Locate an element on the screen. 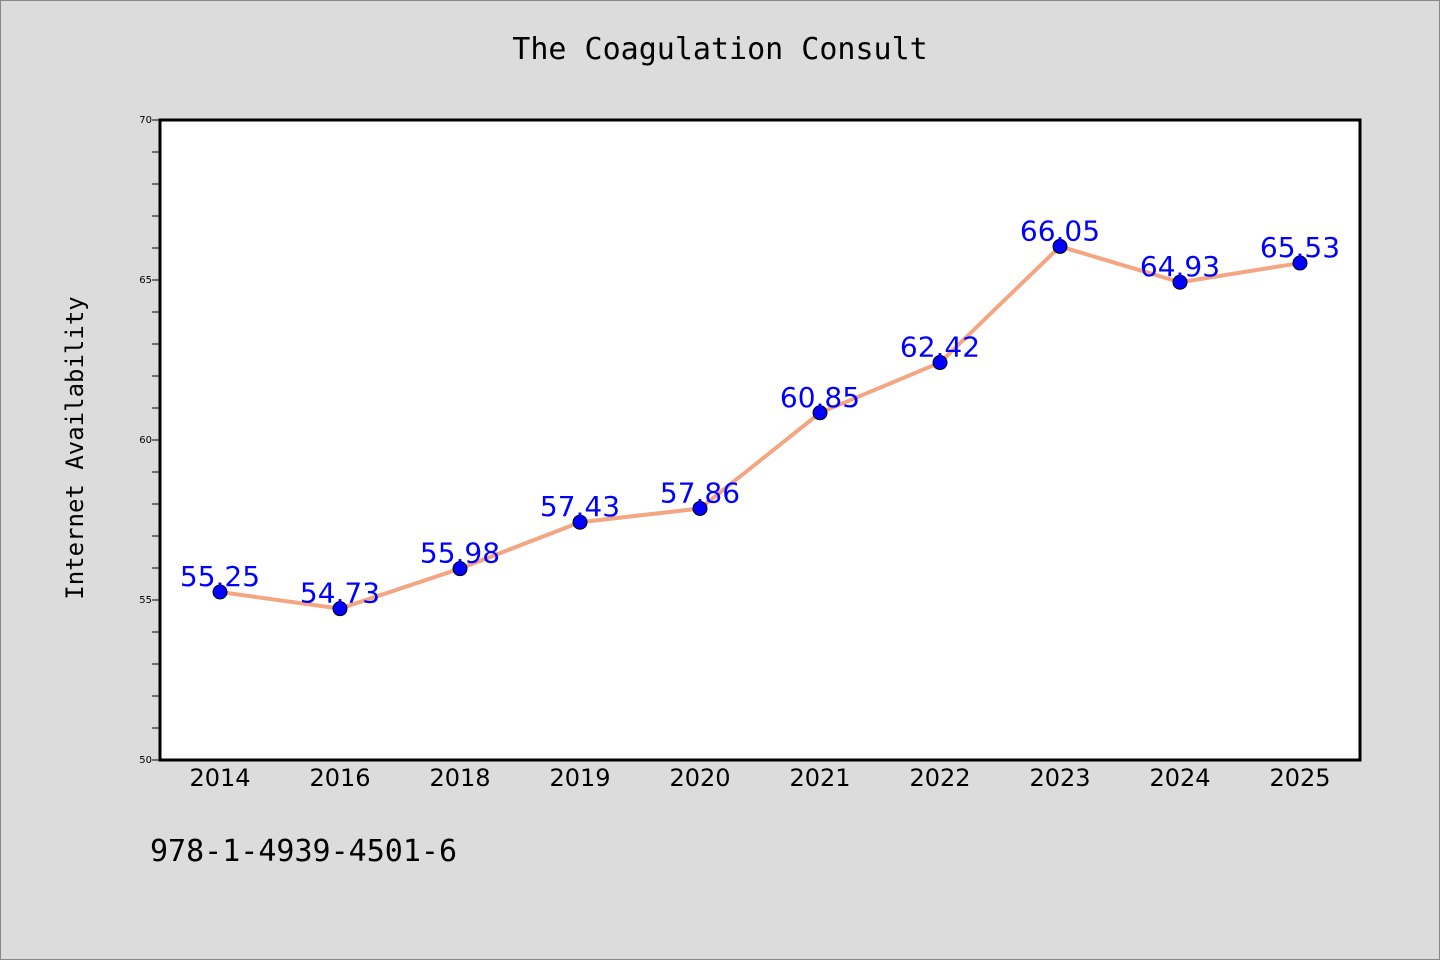  x-tick-label: 2018 is located at coordinates (459, 778).